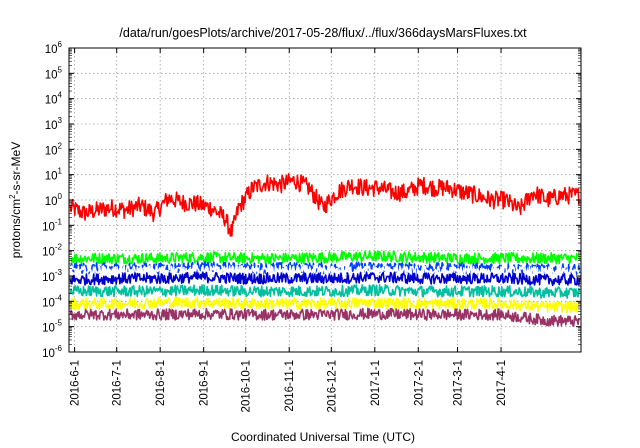 This screenshot has width=640, height=448. What do you see at coordinates (15, 200) in the screenshot?
I see `y-axis-label: protons/cm2-s-sr-MeV` at bounding box center [15, 200].